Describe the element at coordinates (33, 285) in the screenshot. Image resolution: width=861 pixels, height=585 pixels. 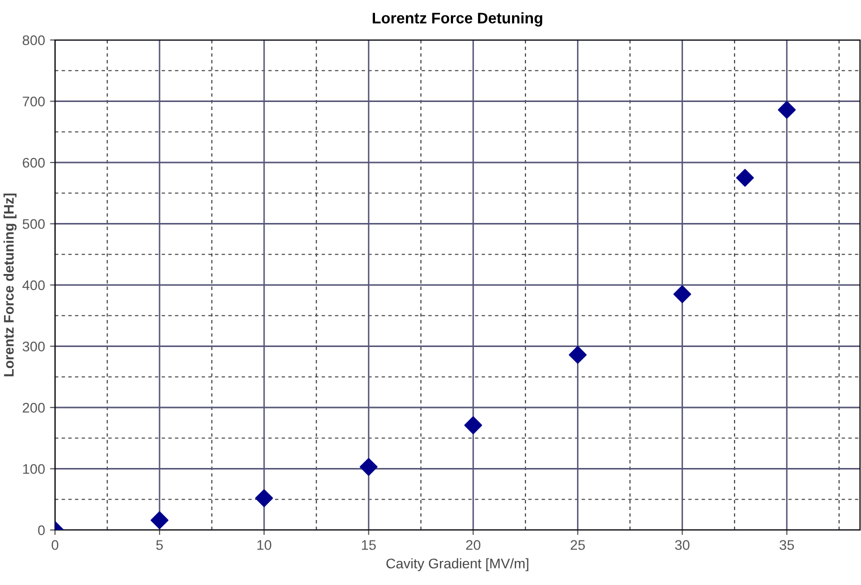
I see `y-tick-label: 400` at that location.